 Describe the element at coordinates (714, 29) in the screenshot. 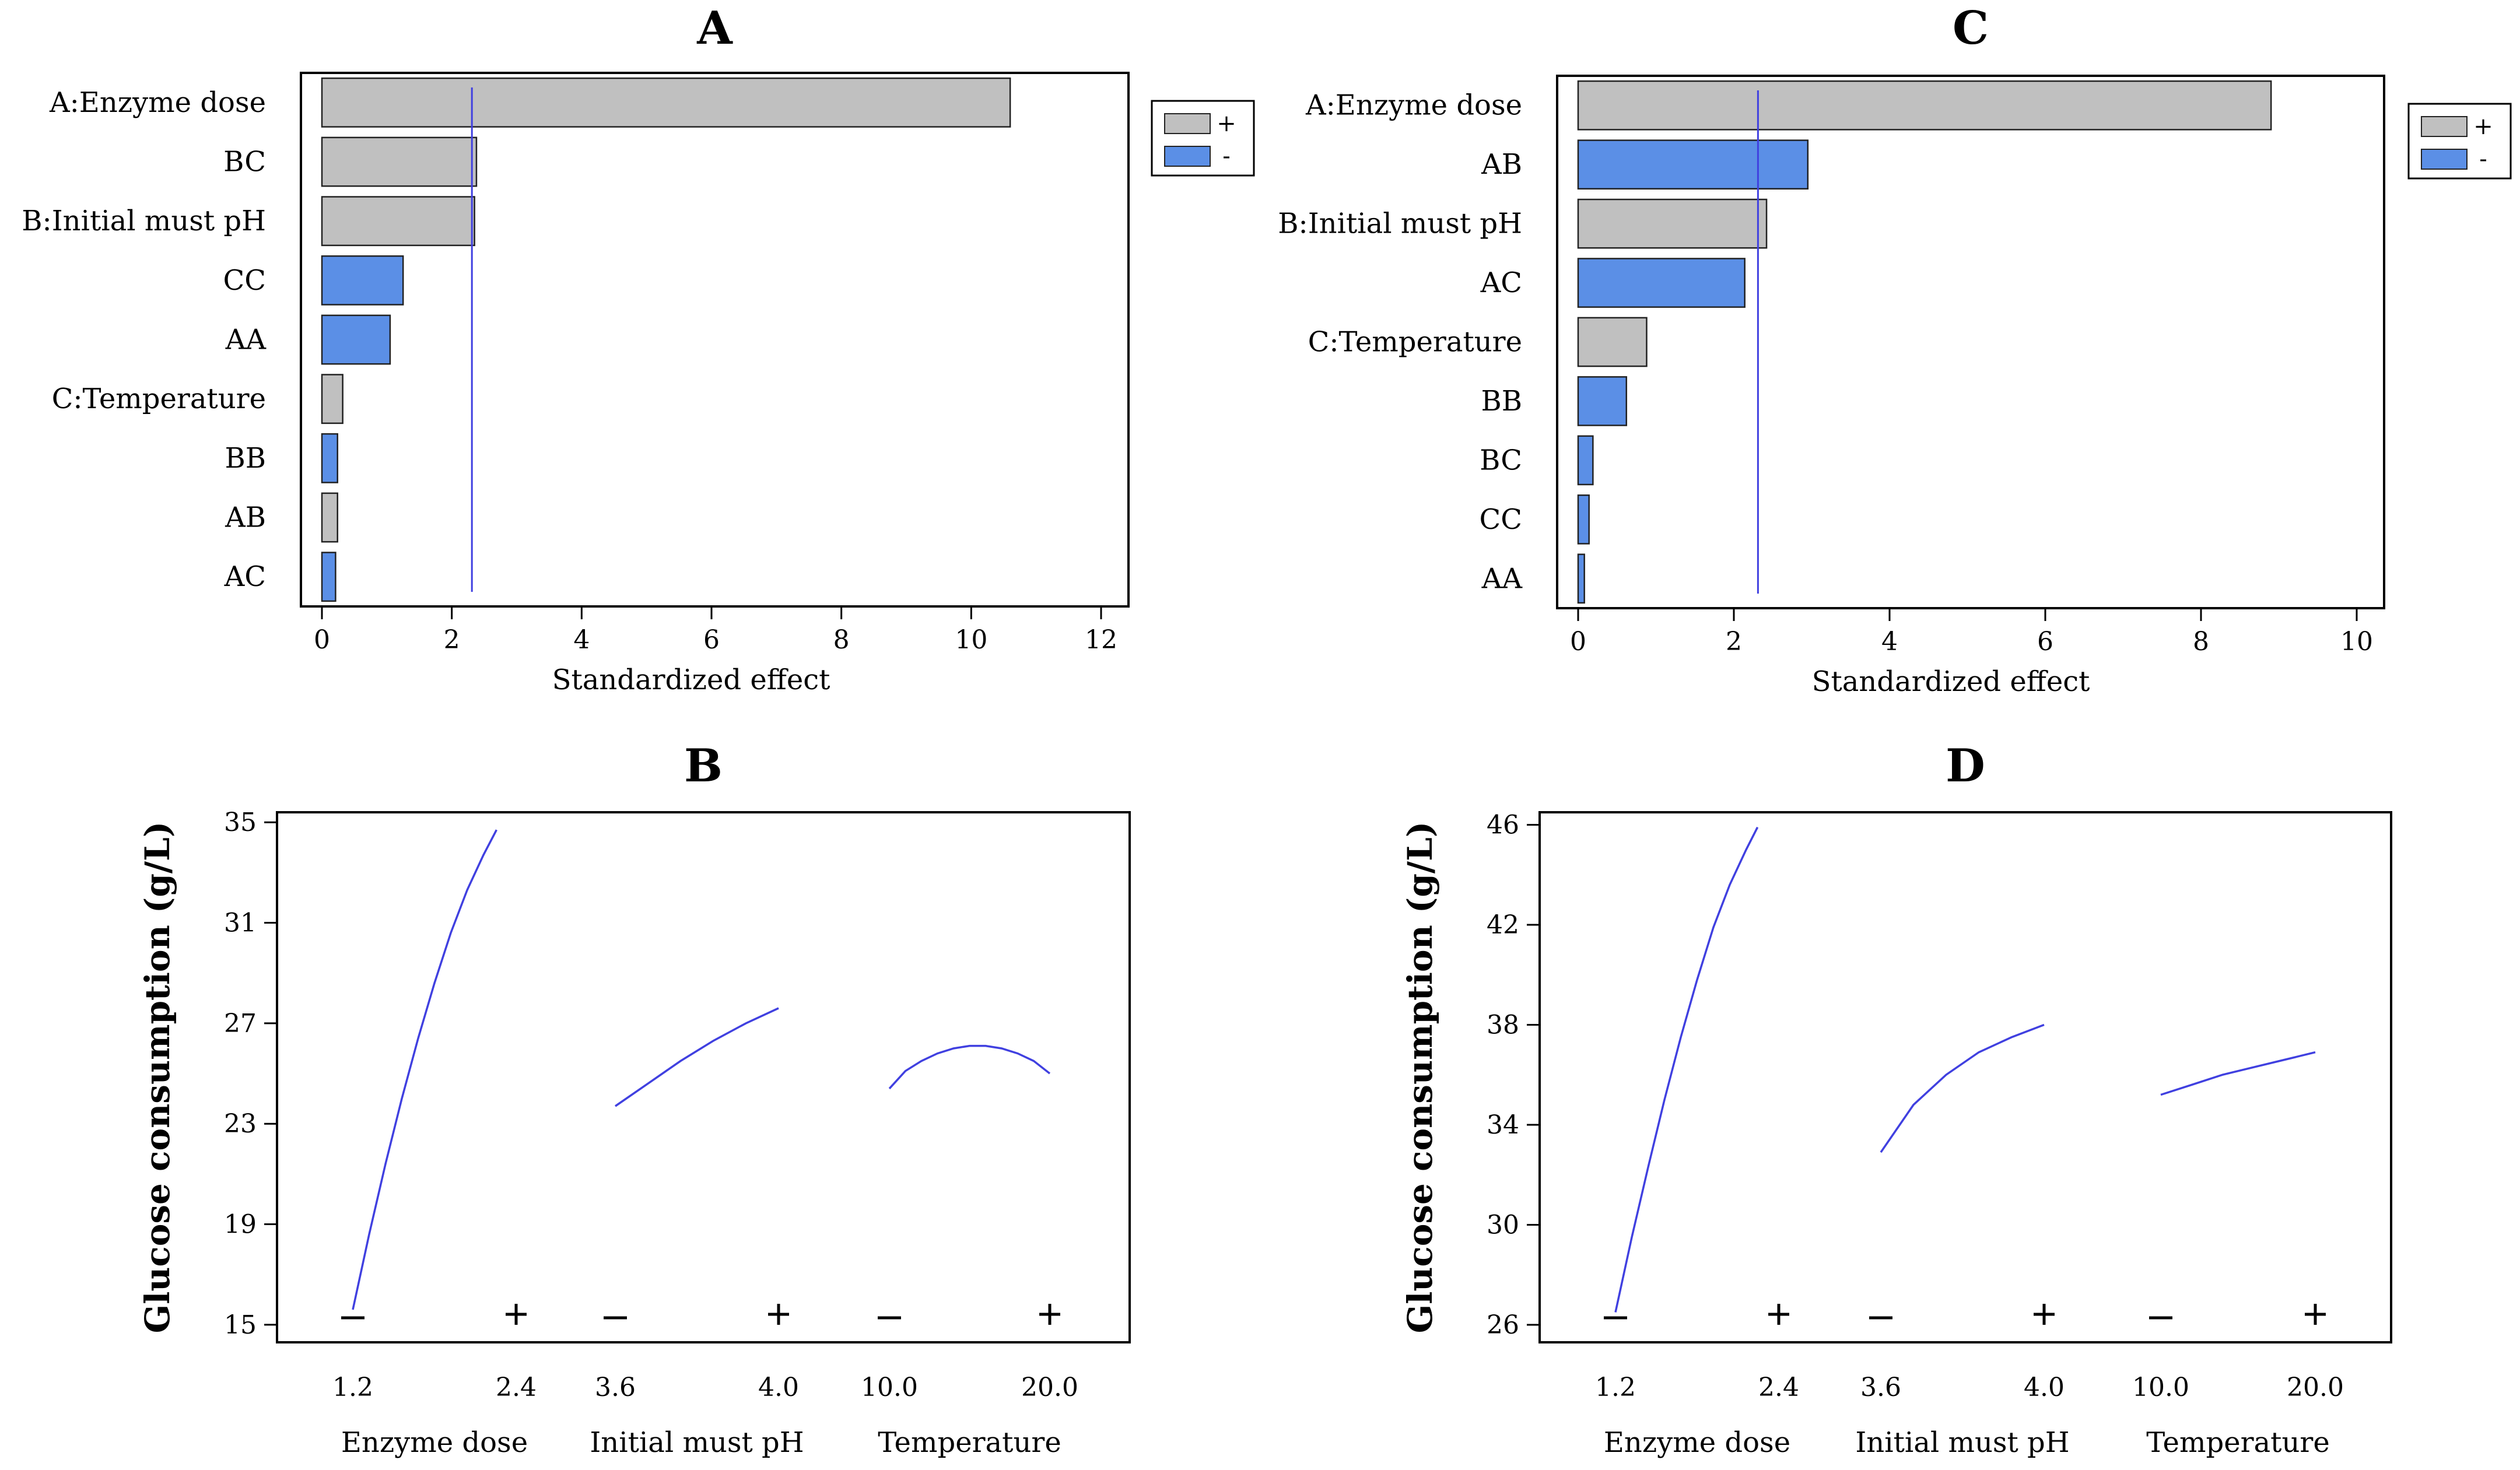

I see `panel-title: A` at that location.